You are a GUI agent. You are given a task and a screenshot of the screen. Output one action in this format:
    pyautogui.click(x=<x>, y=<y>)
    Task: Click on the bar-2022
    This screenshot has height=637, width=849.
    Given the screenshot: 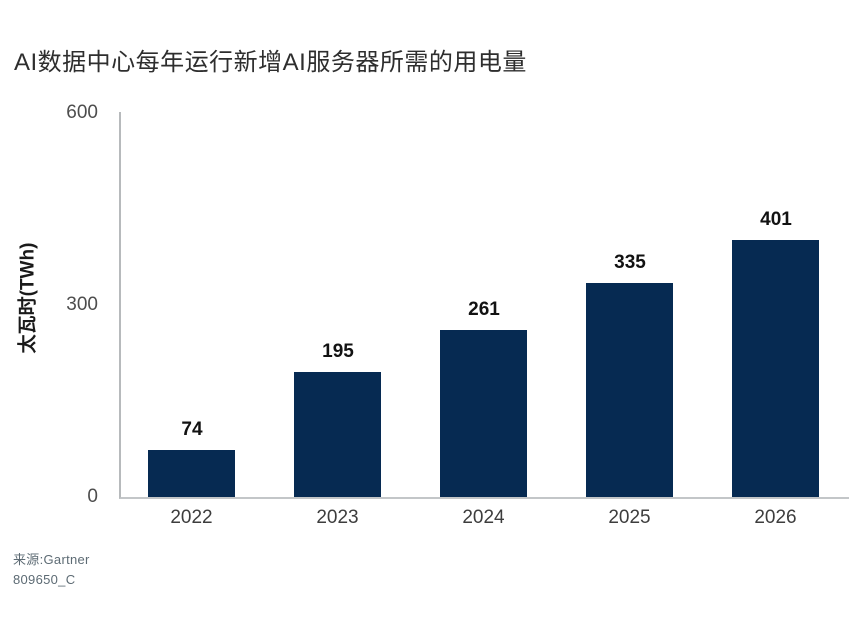 What is the action you would take?
    pyautogui.click(x=191, y=473)
    